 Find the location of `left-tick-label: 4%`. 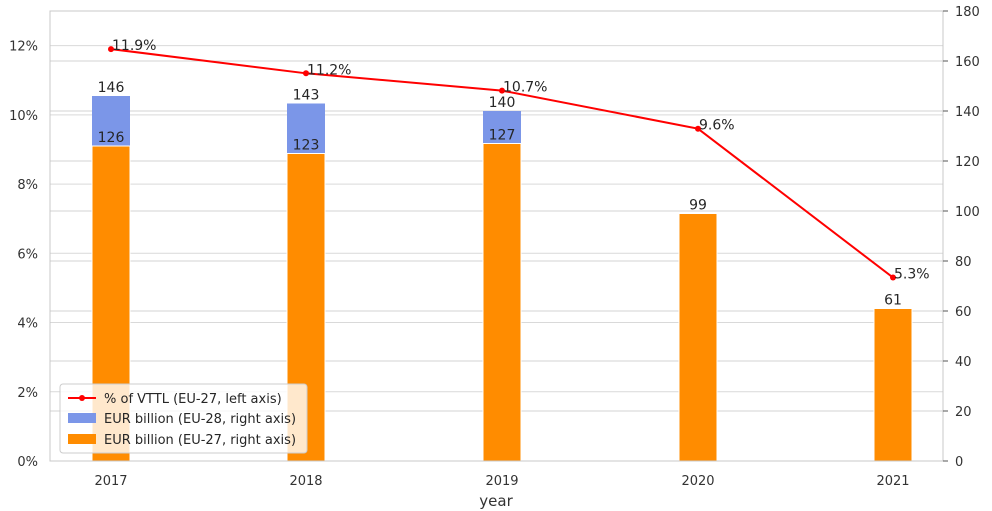

left-tick-label: 4% is located at coordinates (27, 324).